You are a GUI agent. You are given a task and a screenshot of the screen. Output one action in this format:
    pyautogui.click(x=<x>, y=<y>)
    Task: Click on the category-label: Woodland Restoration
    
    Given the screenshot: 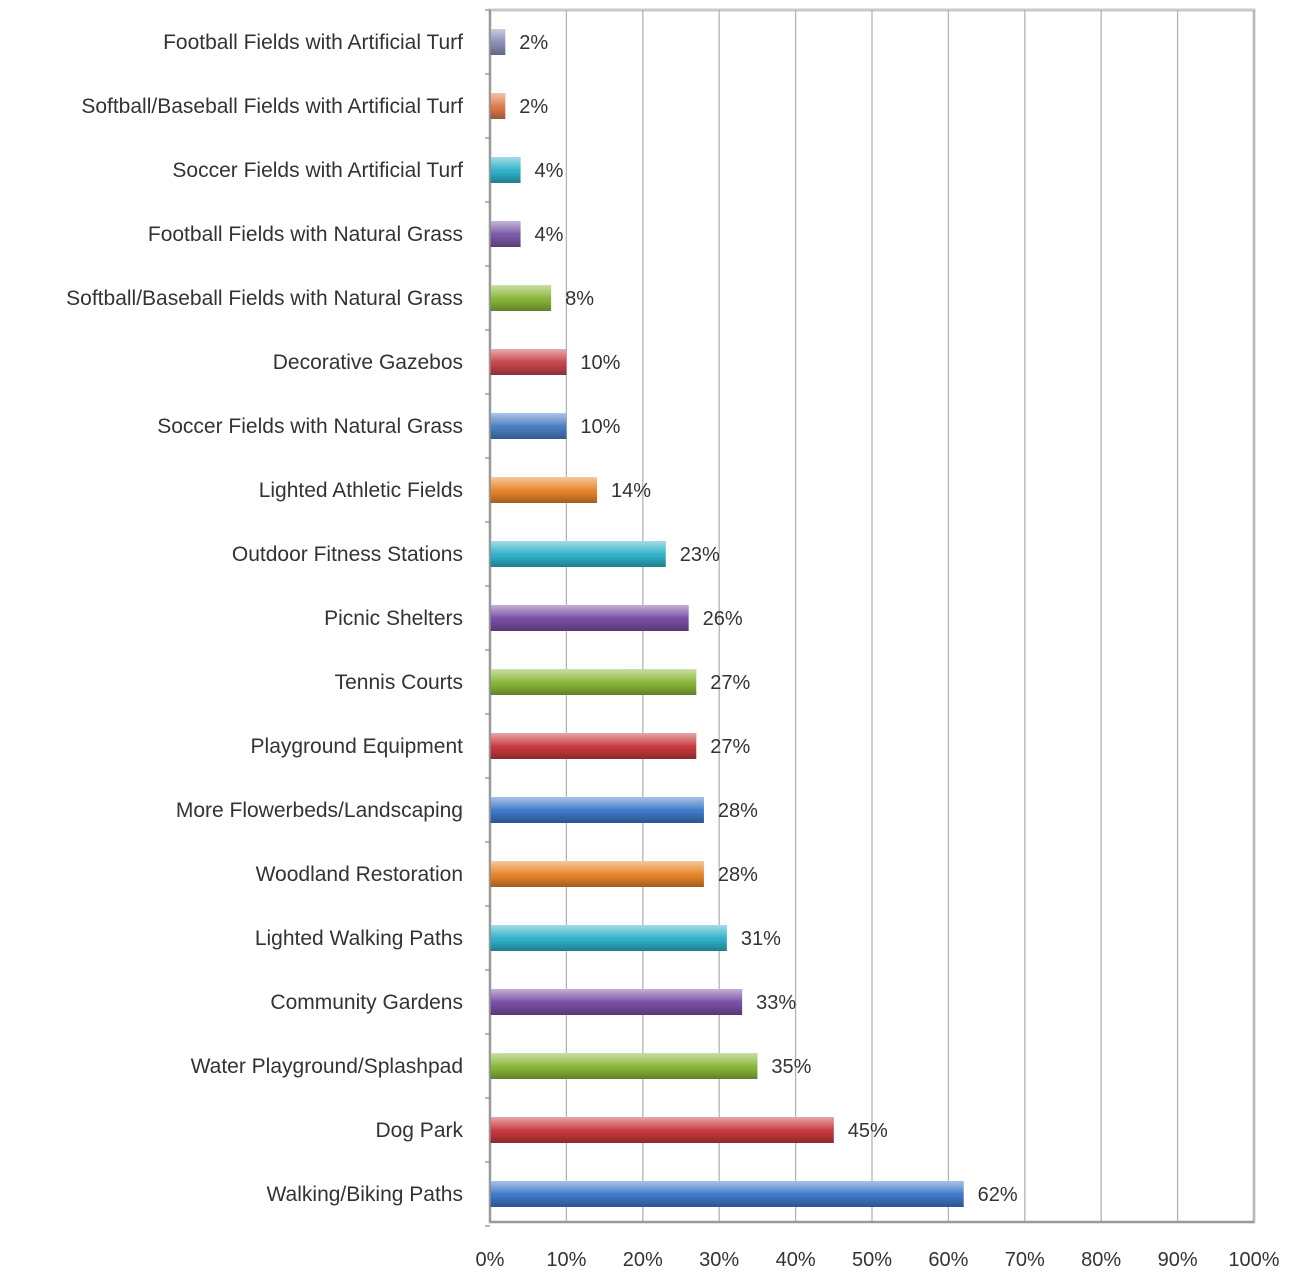 What is the action you would take?
    pyautogui.click(x=359, y=874)
    